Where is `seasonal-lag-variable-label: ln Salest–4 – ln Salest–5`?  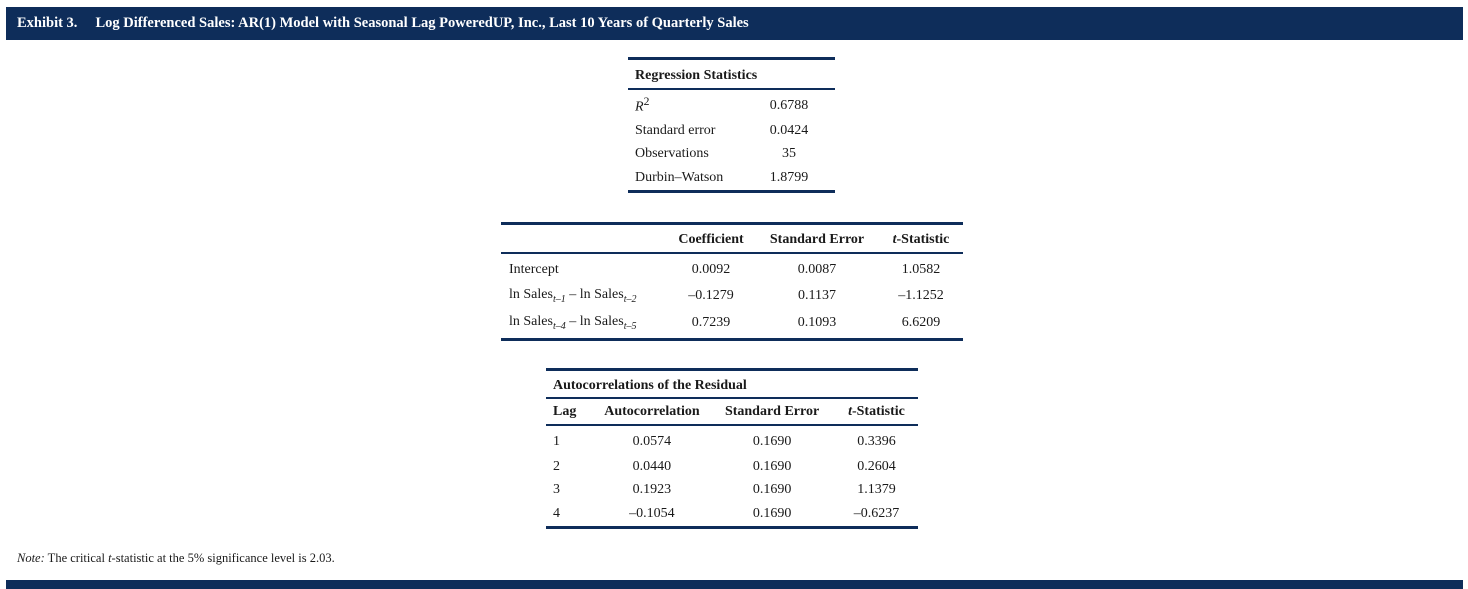 seasonal-lag-variable-label: ln Salest–4 – ln Salest–5 is located at coordinates (573, 323).